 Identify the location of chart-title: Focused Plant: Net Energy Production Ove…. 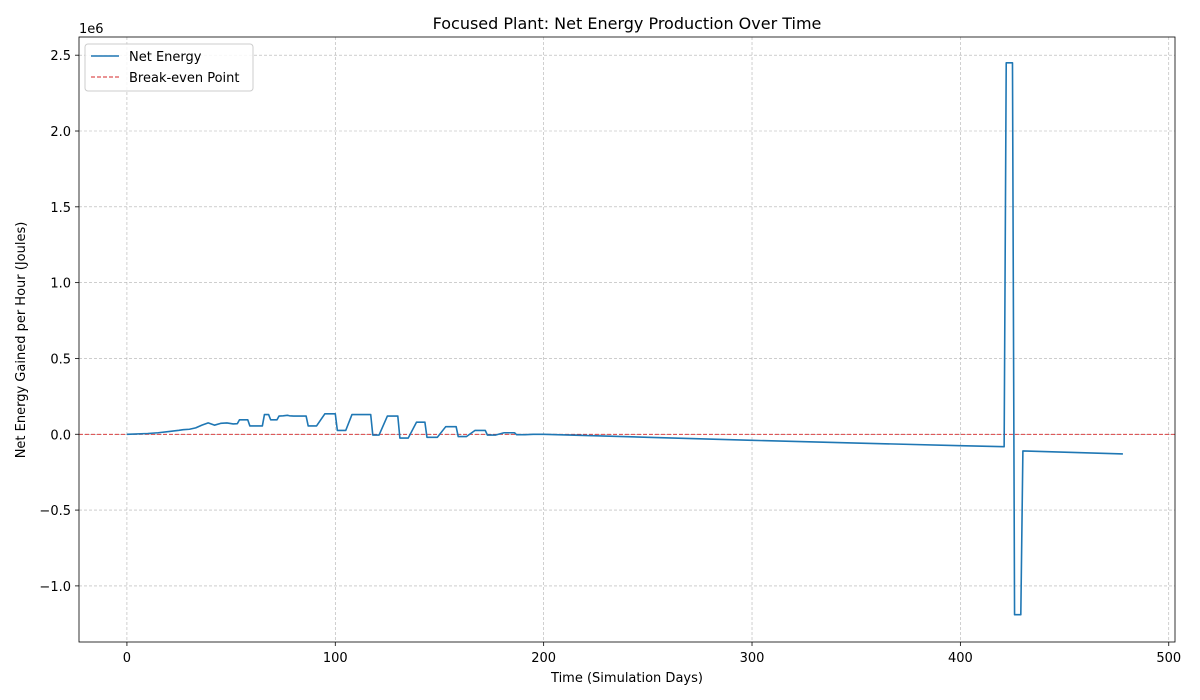
(627, 23).